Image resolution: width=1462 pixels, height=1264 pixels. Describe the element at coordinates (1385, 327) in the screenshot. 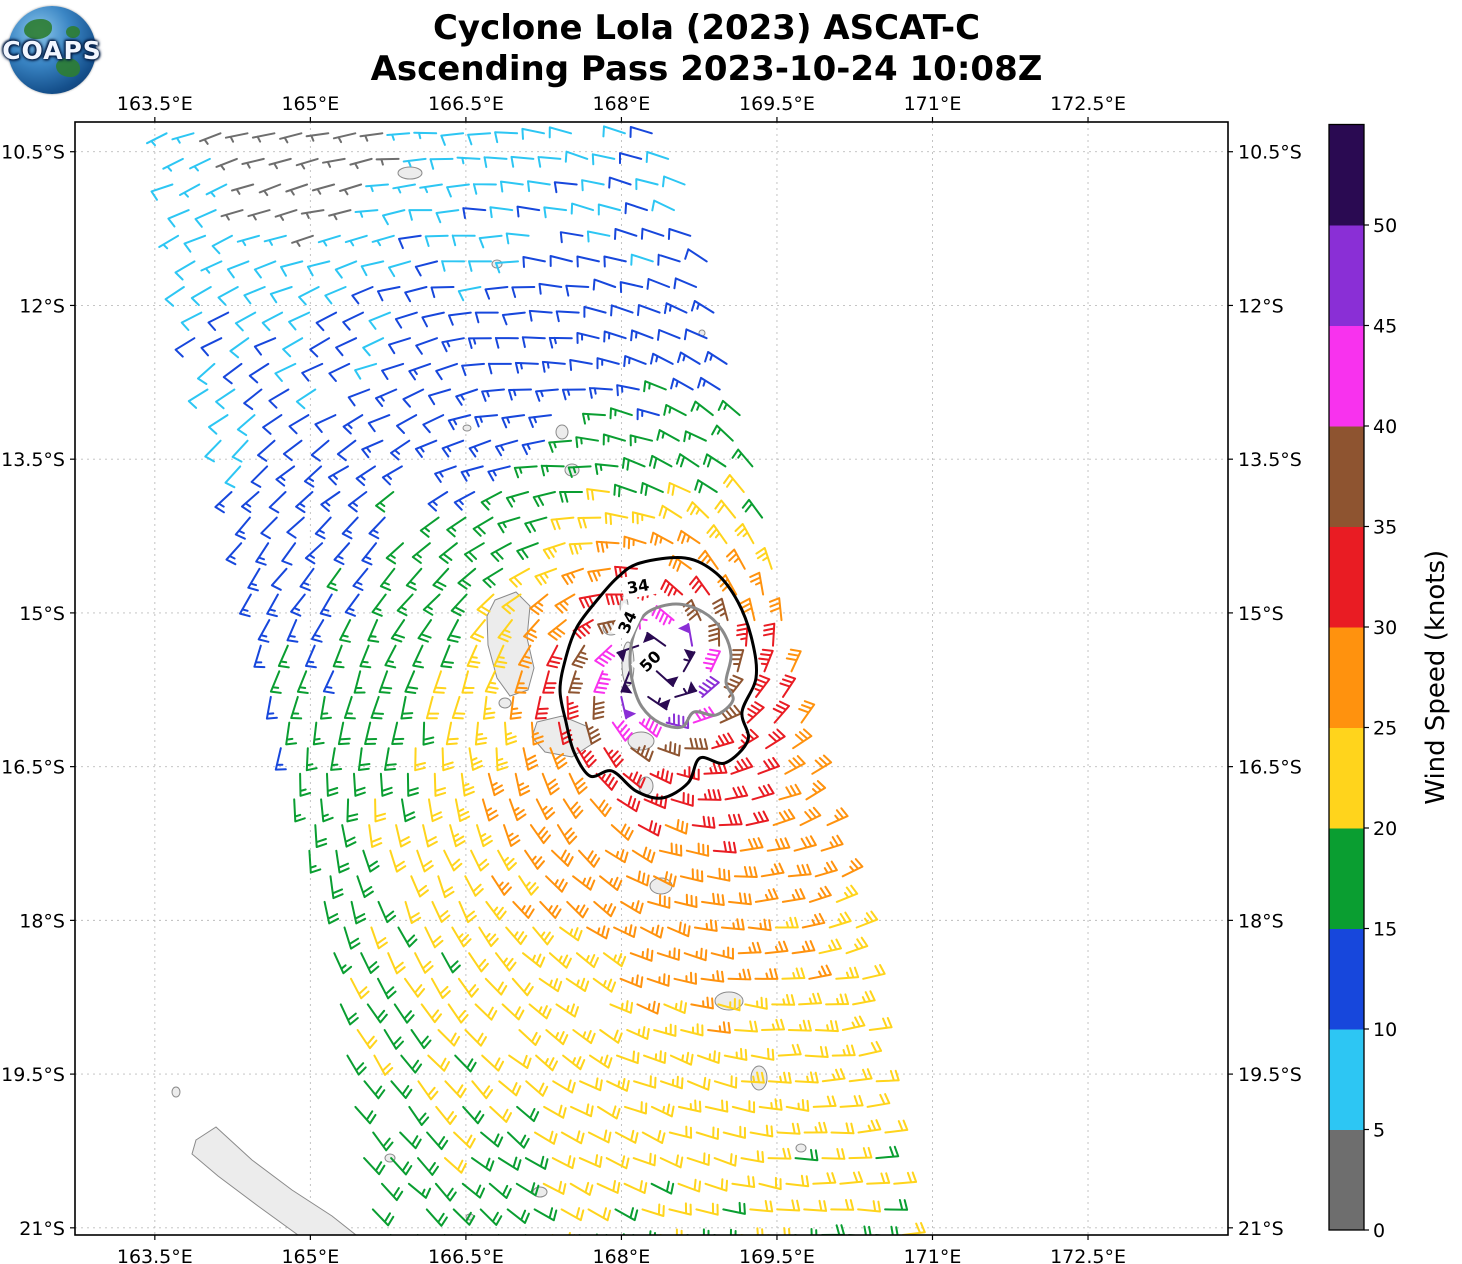

I see `colorbar-tick-label: 45` at that location.